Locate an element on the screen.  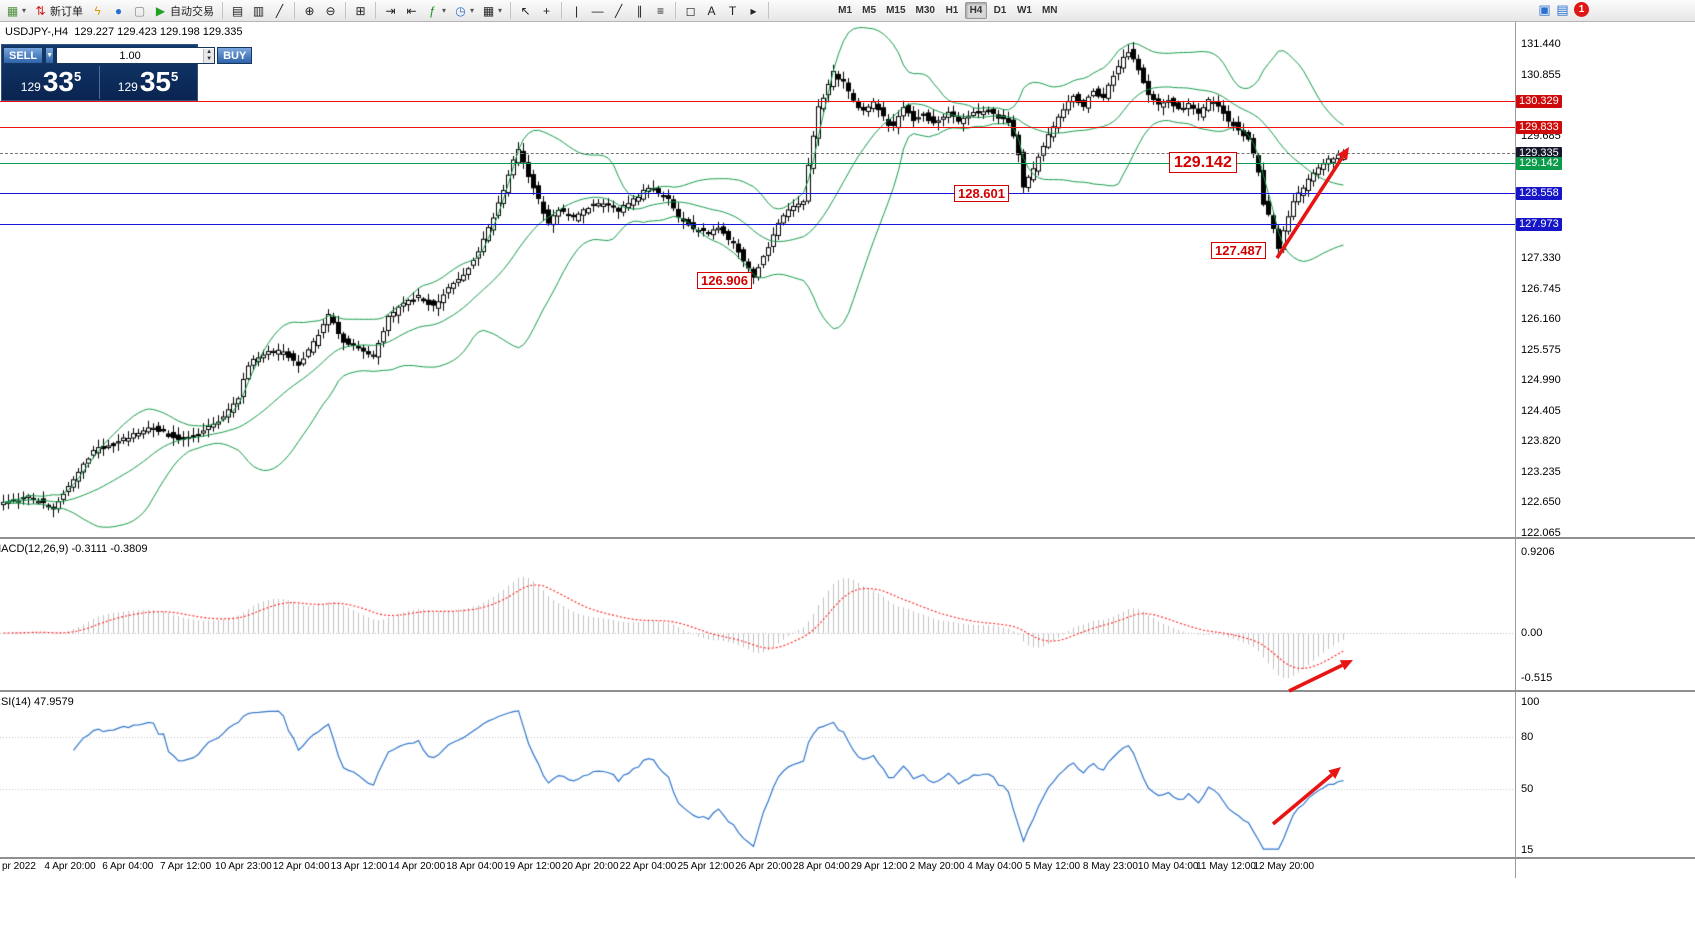
chart-window-icon: ▣ is located at coordinates (1544, 9).